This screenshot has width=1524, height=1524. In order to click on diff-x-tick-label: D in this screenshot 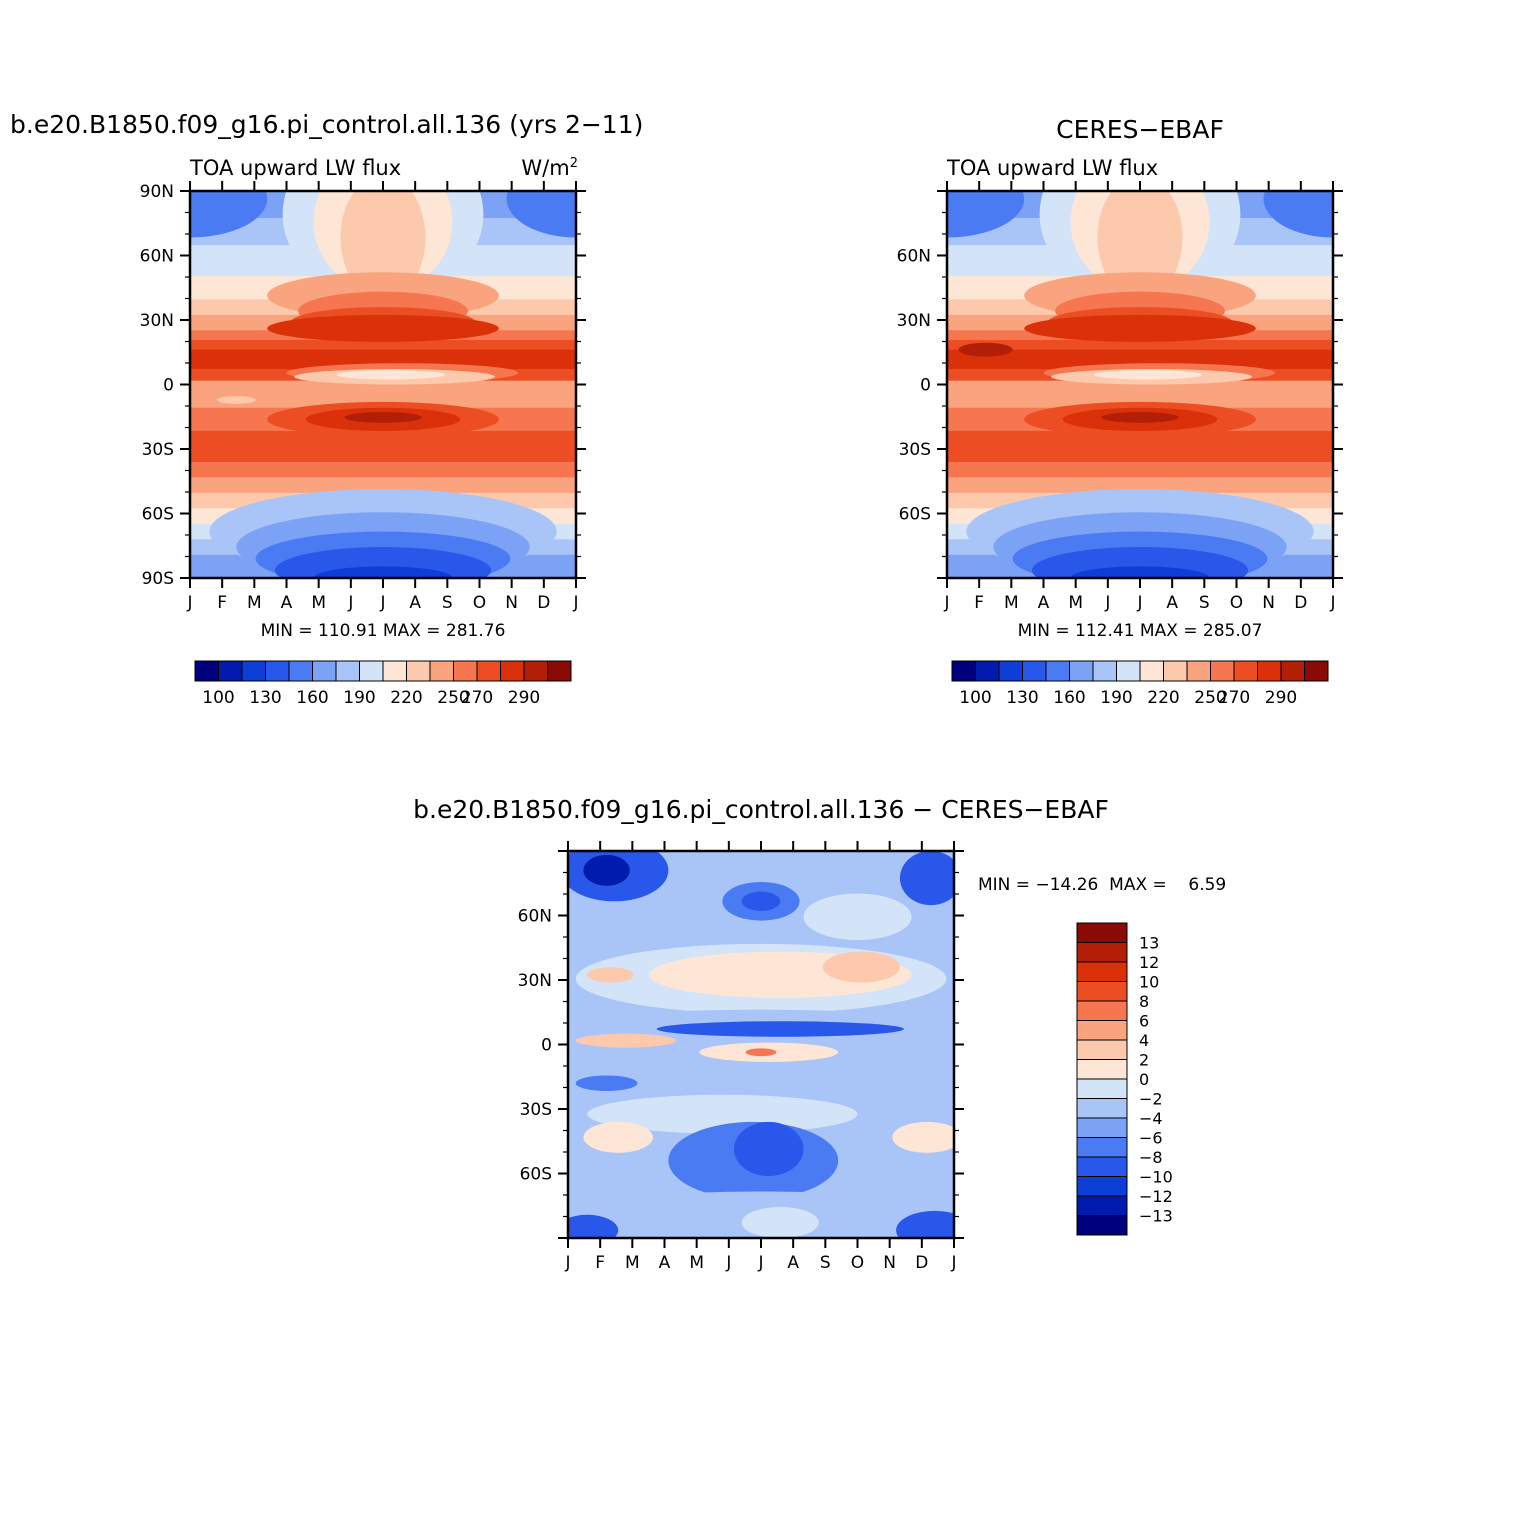, I will do `click(921, 1263)`.